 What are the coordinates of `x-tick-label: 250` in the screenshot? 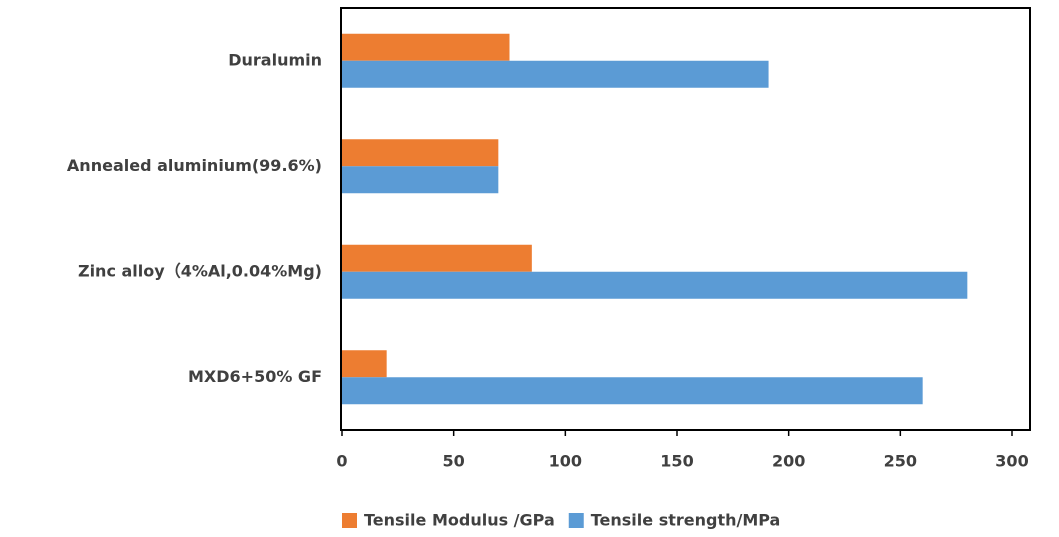 It's located at (900, 461).